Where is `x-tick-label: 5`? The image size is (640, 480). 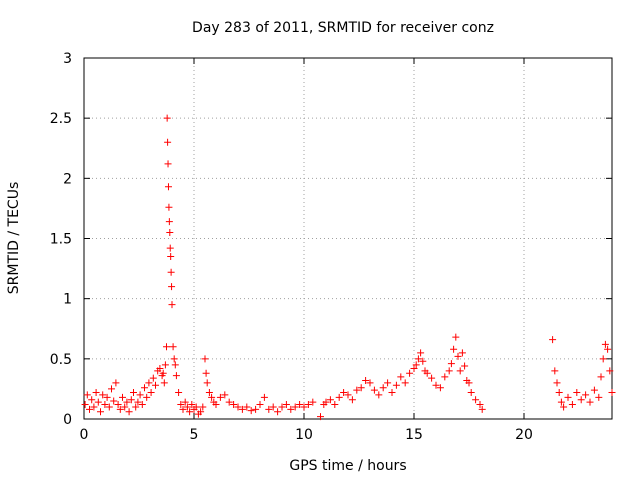
x-tick-label: 5 is located at coordinates (194, 435).